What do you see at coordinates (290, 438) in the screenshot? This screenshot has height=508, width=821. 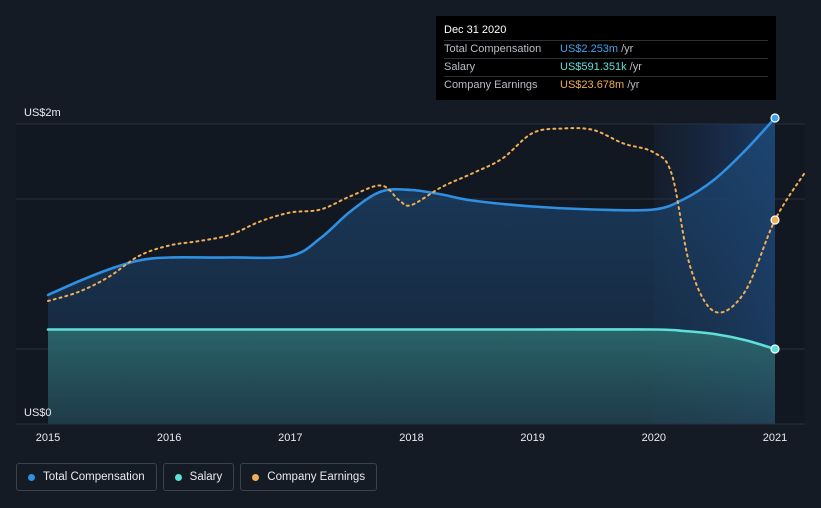 I see `x-tick-label: 2017` at bounding box center [290, 438].